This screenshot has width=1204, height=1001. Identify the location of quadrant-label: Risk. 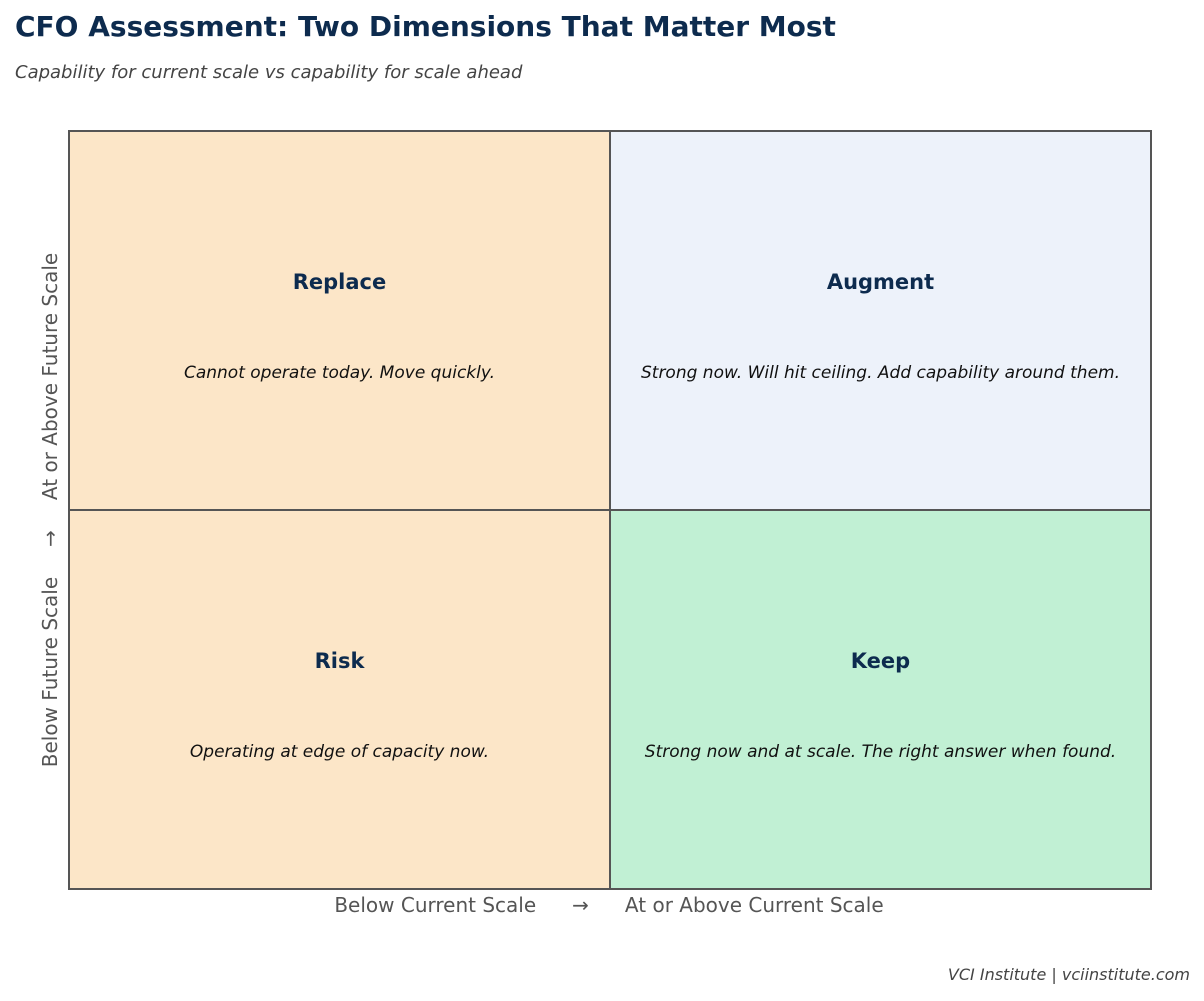
(339, 661).